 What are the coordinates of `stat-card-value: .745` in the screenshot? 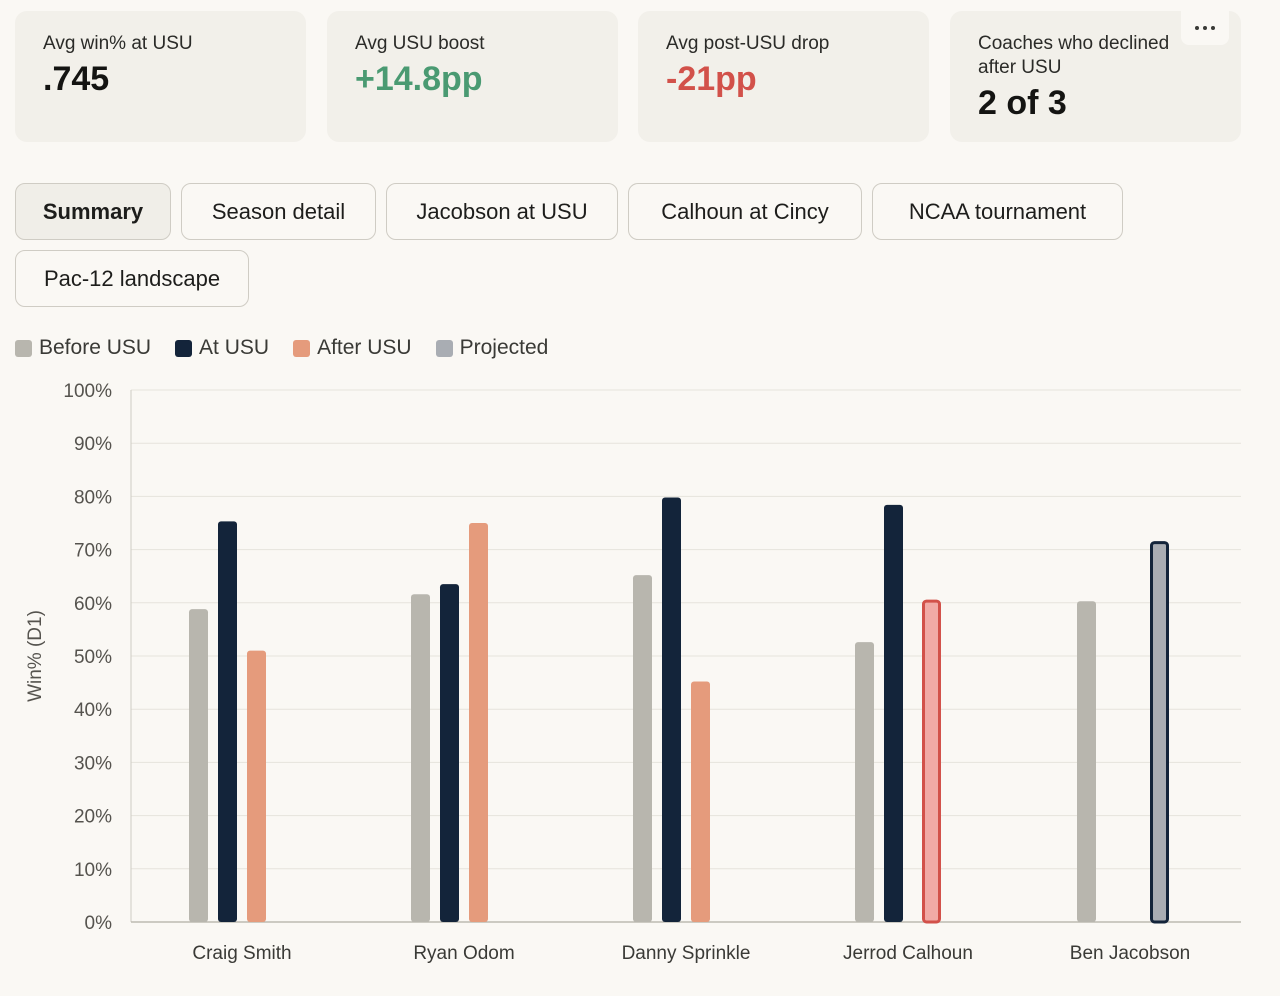 It's located at (76, 79).